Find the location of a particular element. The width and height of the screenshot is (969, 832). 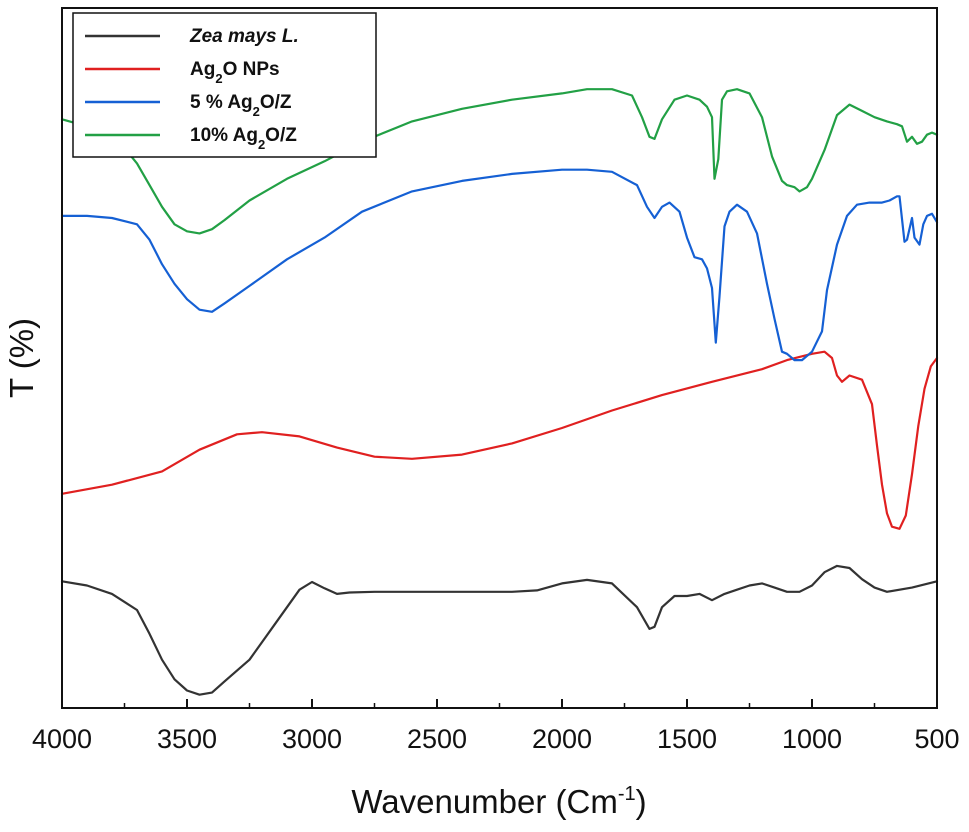

legend-label-0: Zea mays L. is located at coordinates (244, 36).